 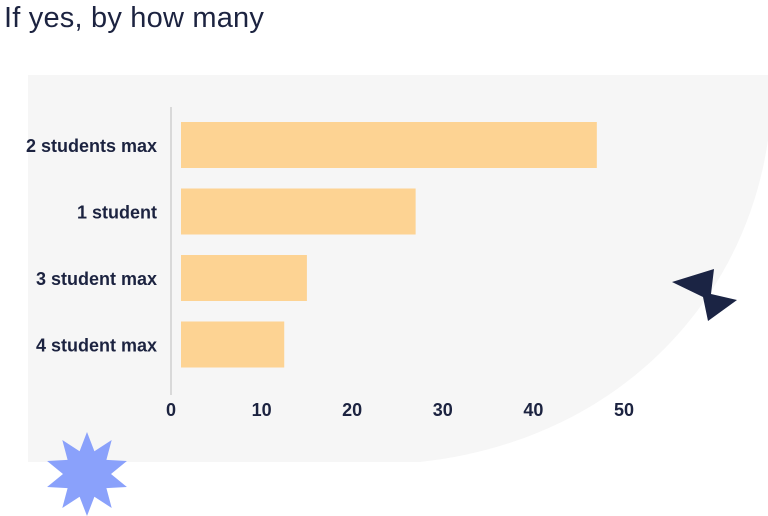 What do you see at coordinates (352, 410) in the screenshot?
I see `x-tick-label-20: 20` at bounding box center [352, 410].